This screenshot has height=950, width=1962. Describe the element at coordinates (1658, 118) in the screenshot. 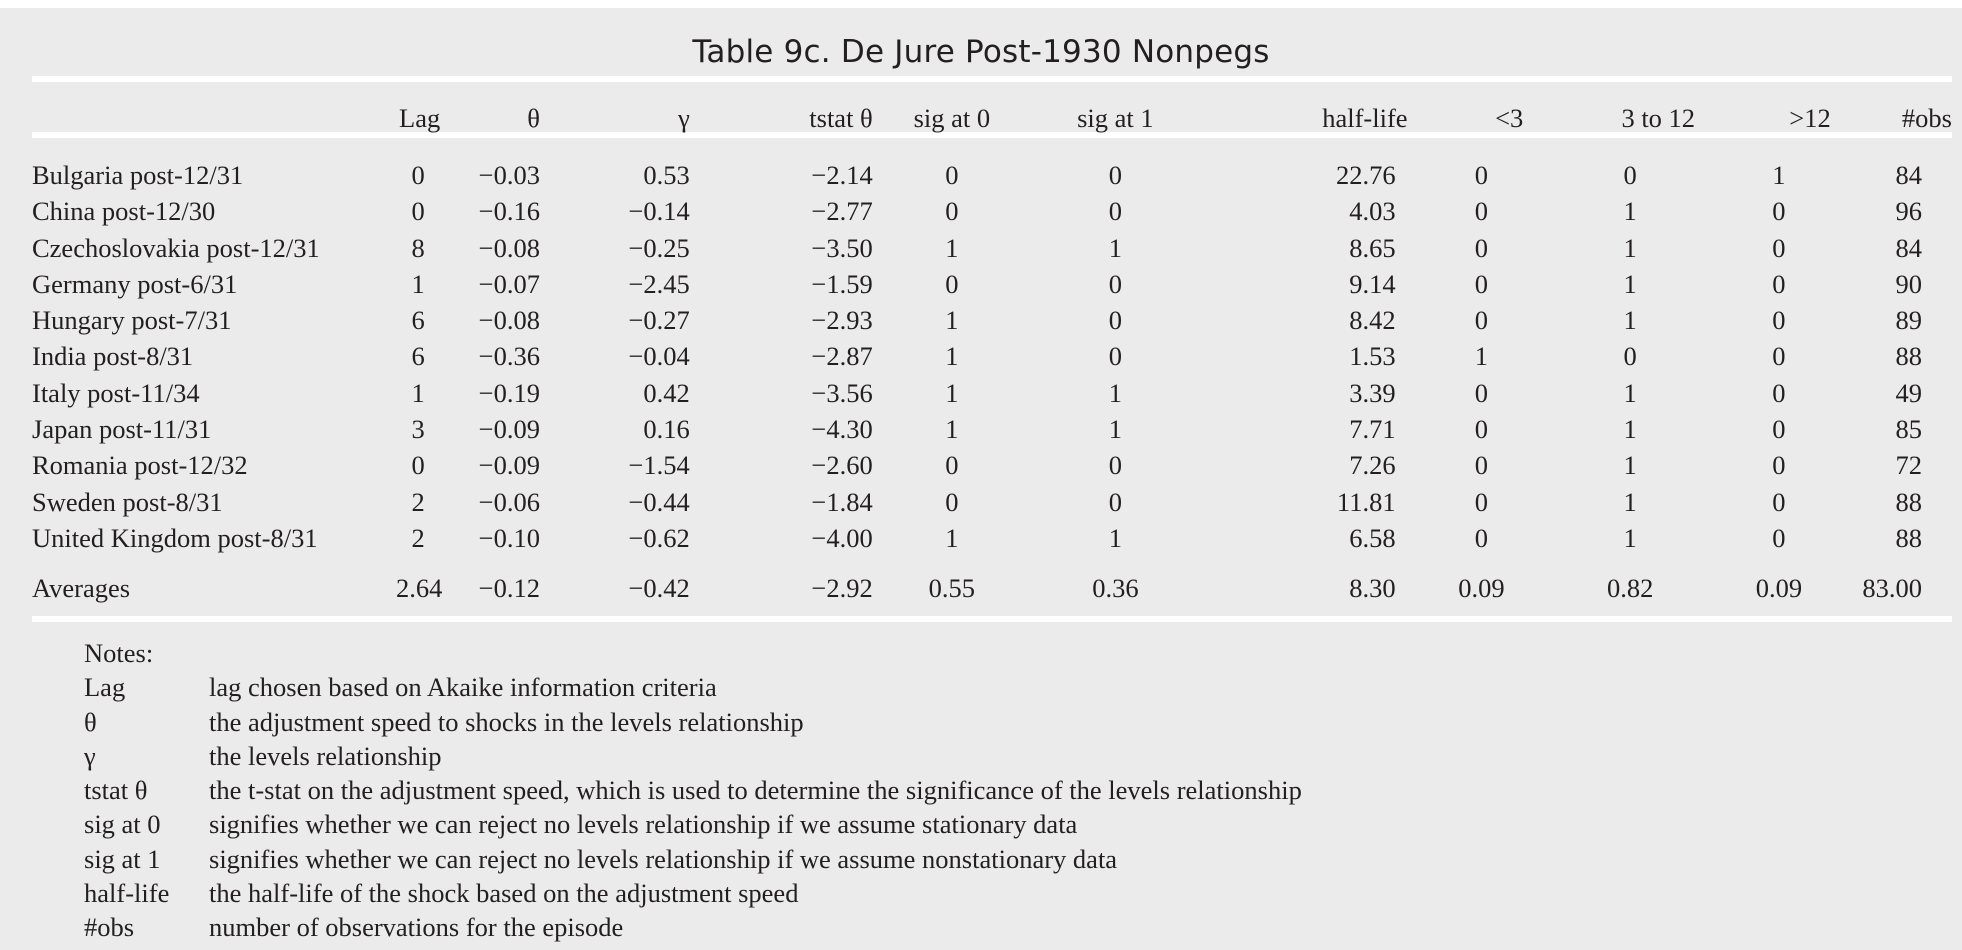

I see `col-header: 3 to 12` at that location.